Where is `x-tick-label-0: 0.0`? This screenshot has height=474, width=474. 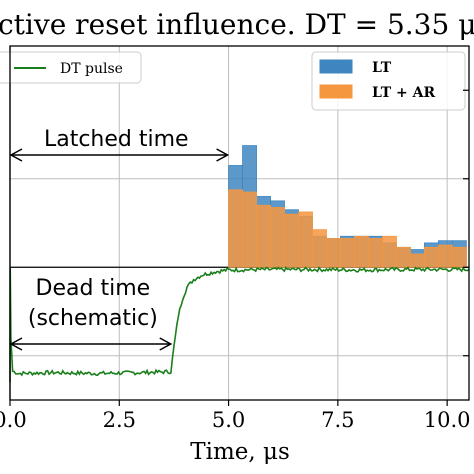
x-tick-label-0: 0.0 is located at coordinates (13, 420).